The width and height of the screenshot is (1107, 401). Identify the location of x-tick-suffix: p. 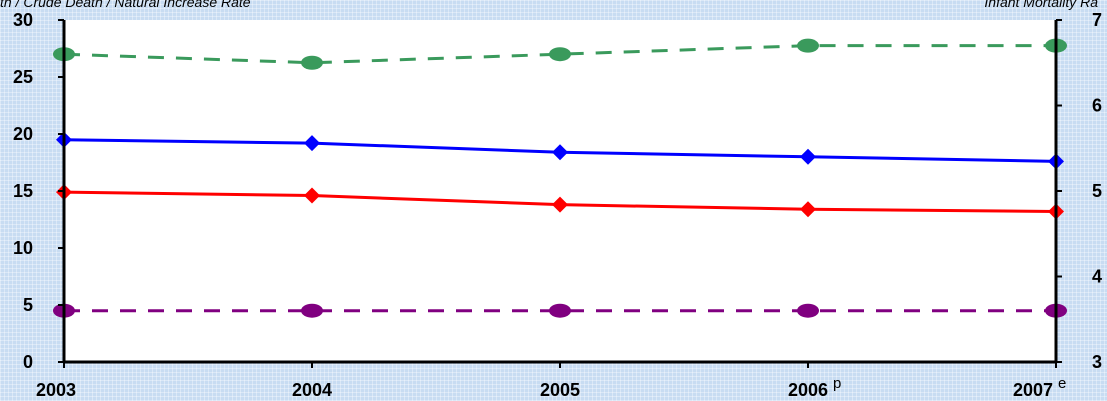
(837, 383).